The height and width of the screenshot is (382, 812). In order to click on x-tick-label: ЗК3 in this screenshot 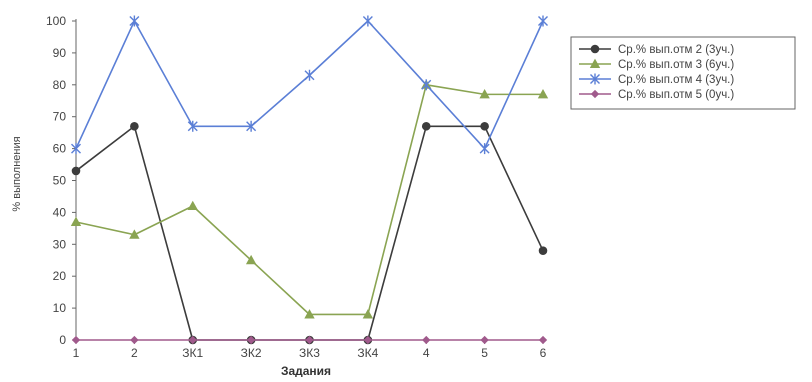, I will do `click(309, 353)`.